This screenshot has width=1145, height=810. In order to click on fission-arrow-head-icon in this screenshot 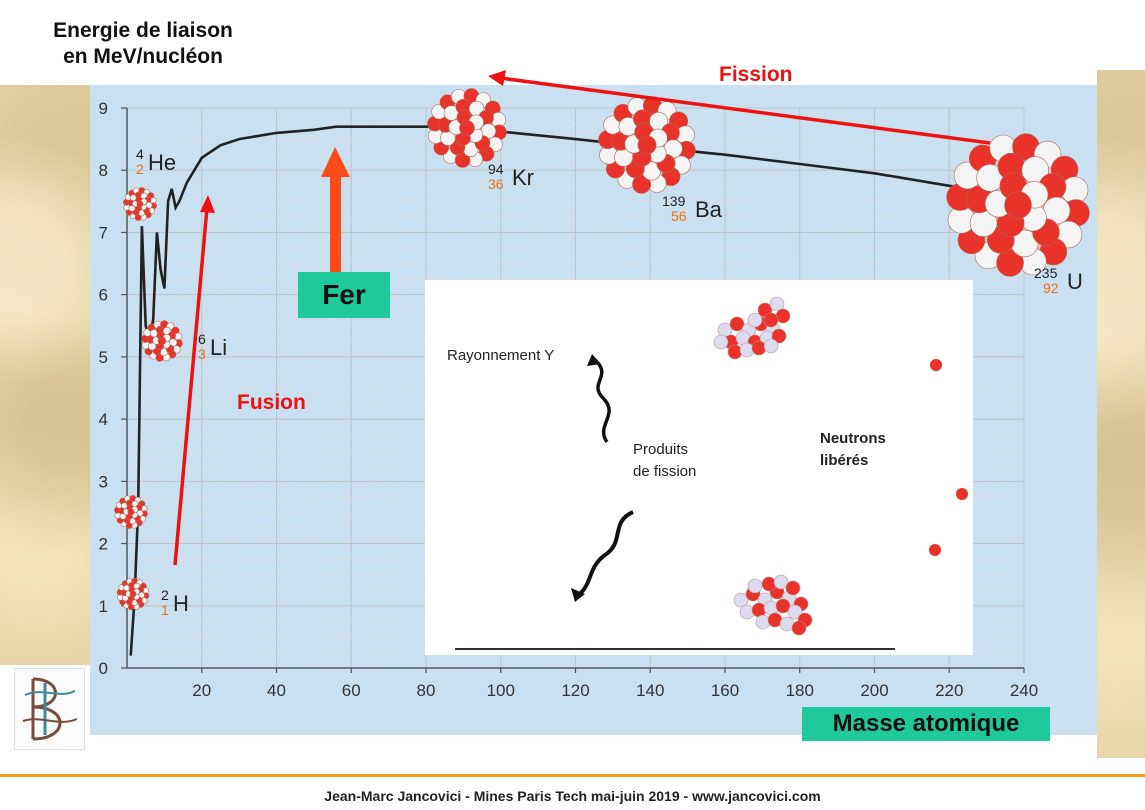, I will do `click(497, 78)`.